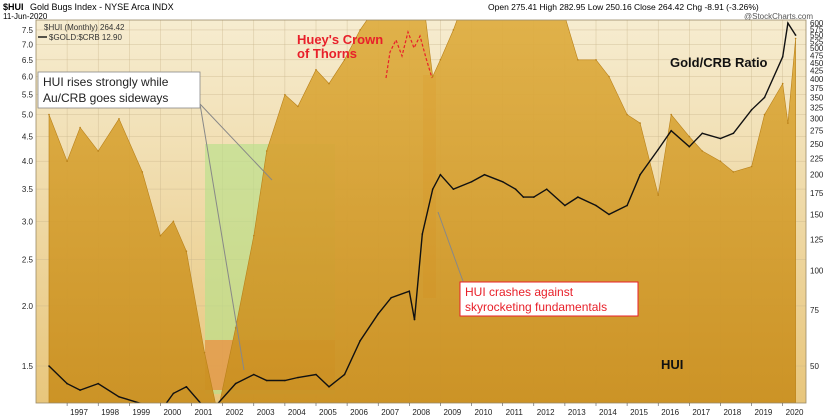 Image resolution: width=840 pixels, height=420 pixels. What do you see at coordinates (25, 16) in the screenshot?
I see `header-date: 11-Jun-2020` at bounding box center [25, 16].